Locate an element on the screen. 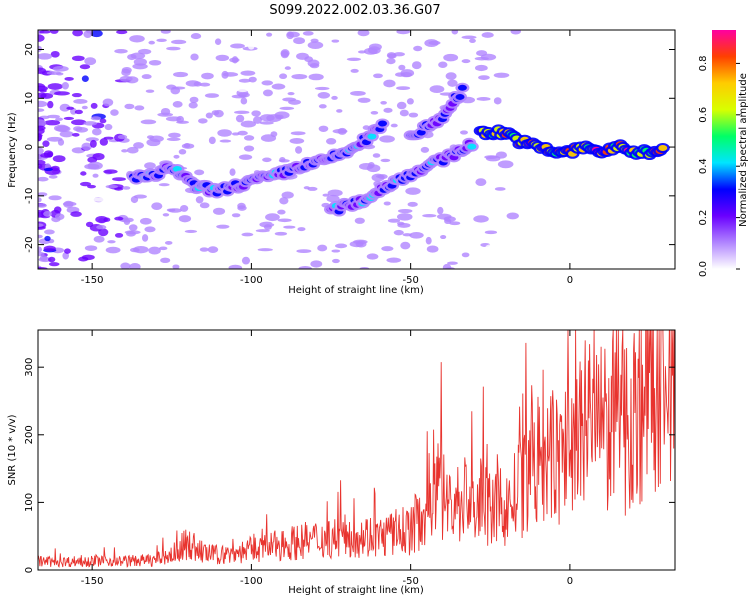 This screenshot has height=600, width=750. x-tick-label: 0 is located at coordinates (570, 581).